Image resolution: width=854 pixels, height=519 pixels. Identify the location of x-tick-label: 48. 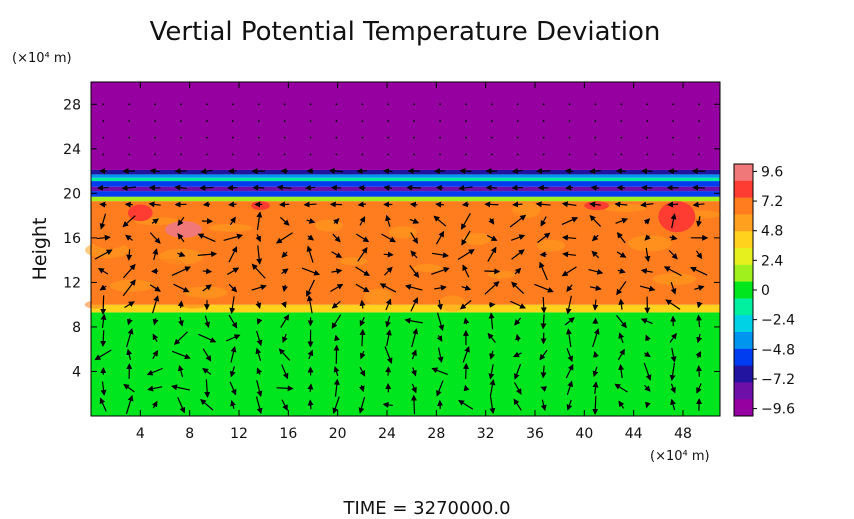
(683, 434).